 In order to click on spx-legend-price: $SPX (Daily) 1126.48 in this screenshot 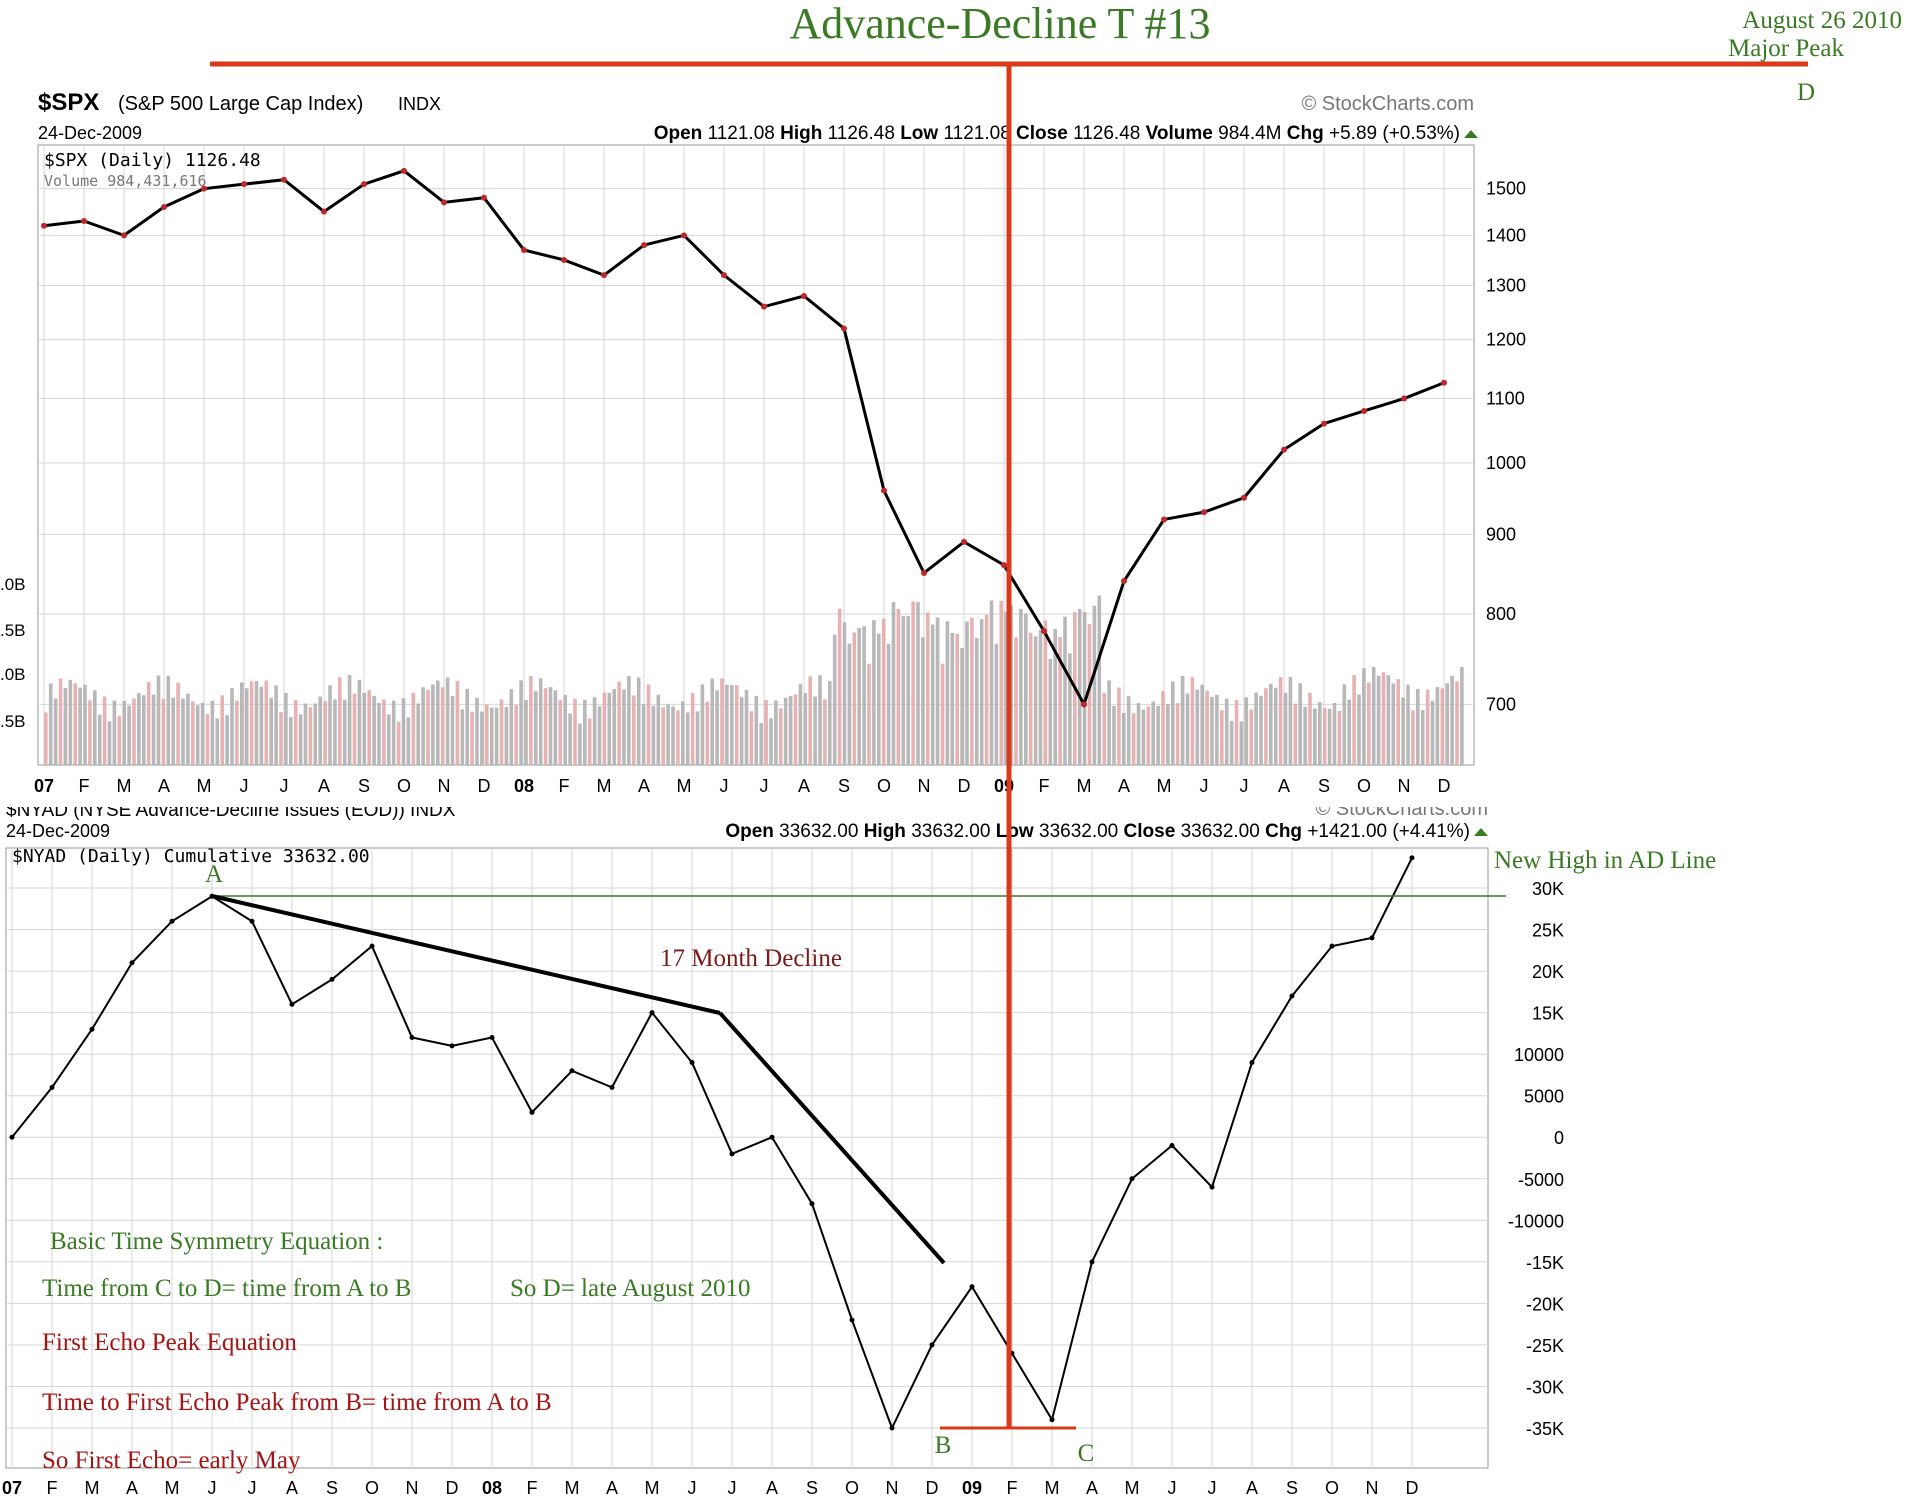, I will do `click(152, 160)`.